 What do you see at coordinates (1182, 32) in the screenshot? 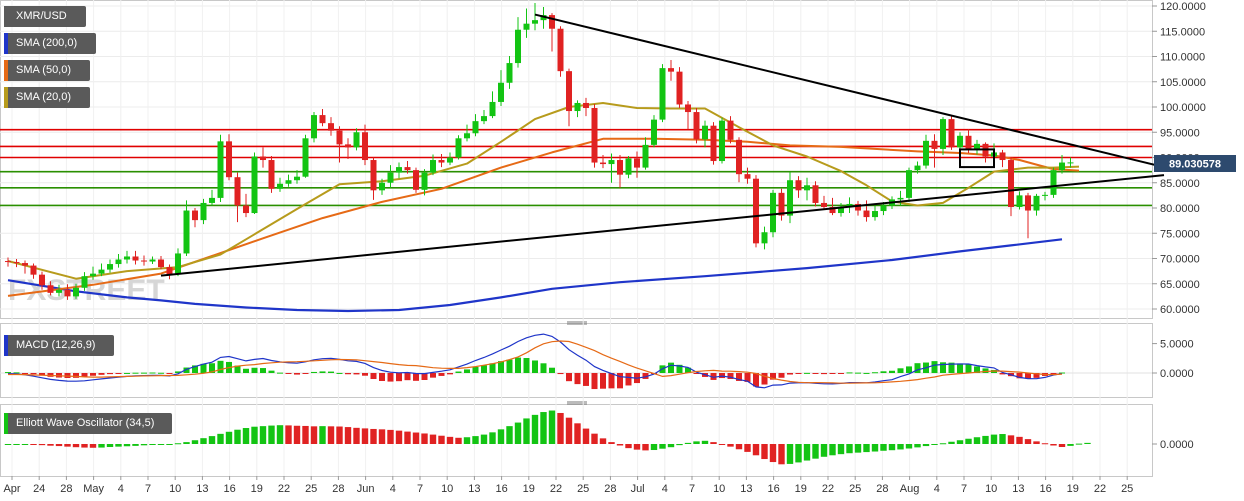
I see `price-tick-label: 115.0000` at bounding box center [1182, 32].